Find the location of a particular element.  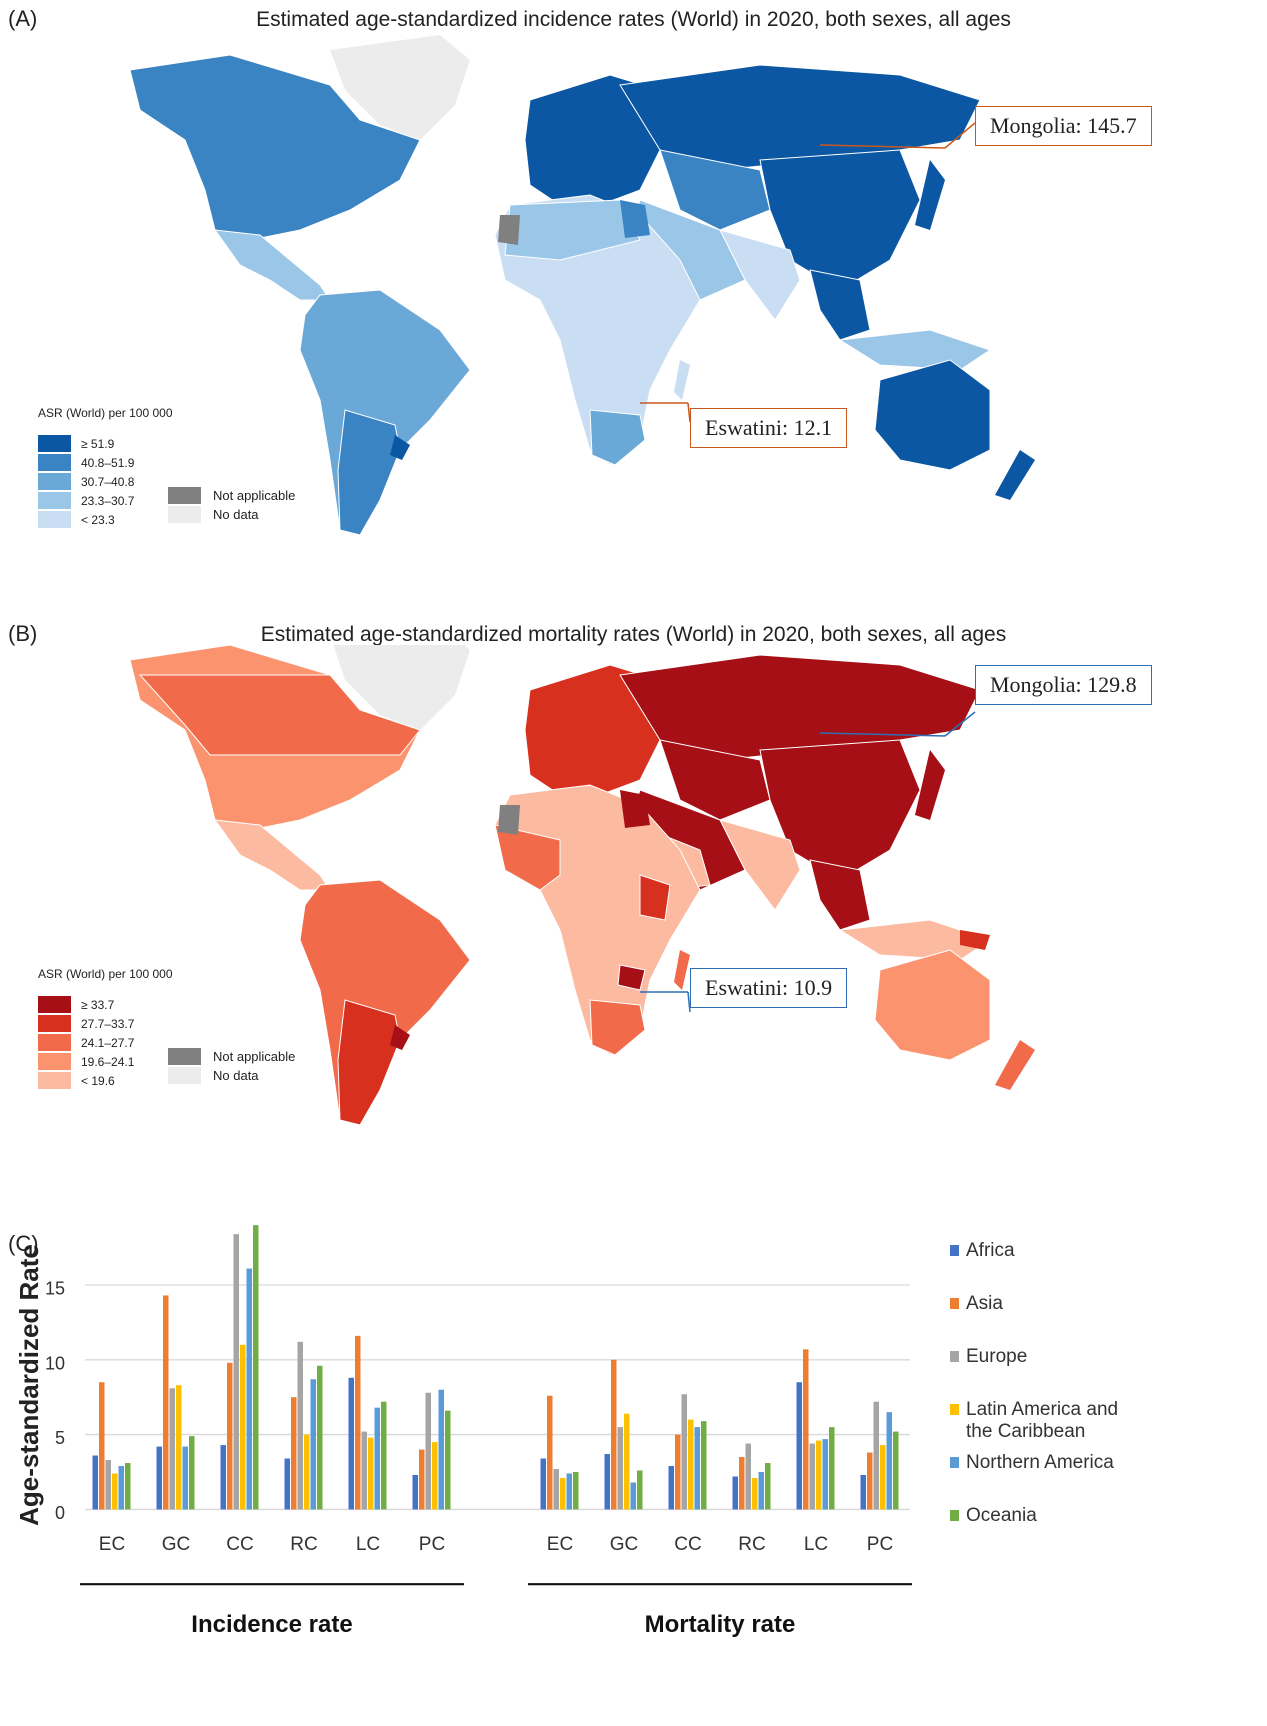

japan-region is located at coordinates (930, 195).